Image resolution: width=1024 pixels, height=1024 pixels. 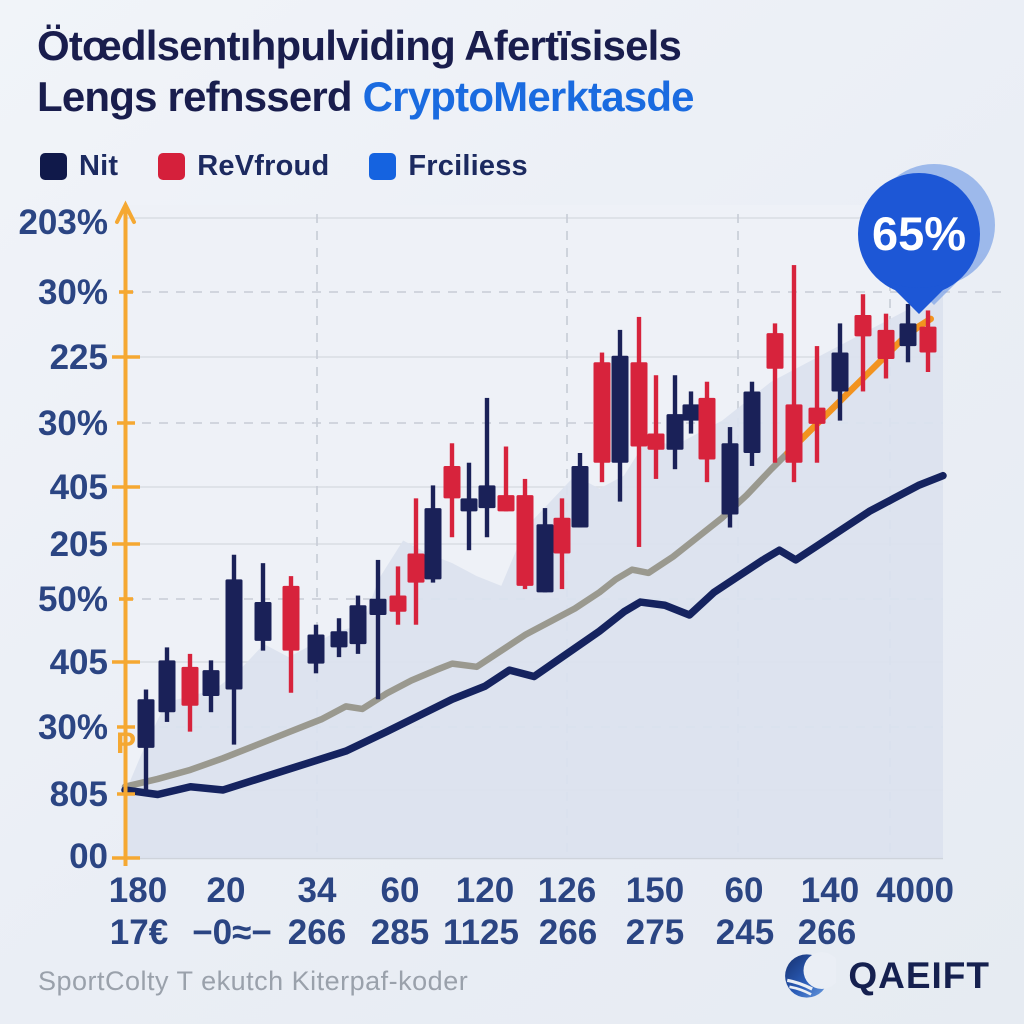 What do you see at coordinates (138, 890) in the screenshot?
I see `x-axis-label: 180` at bounding box center [138, 890].